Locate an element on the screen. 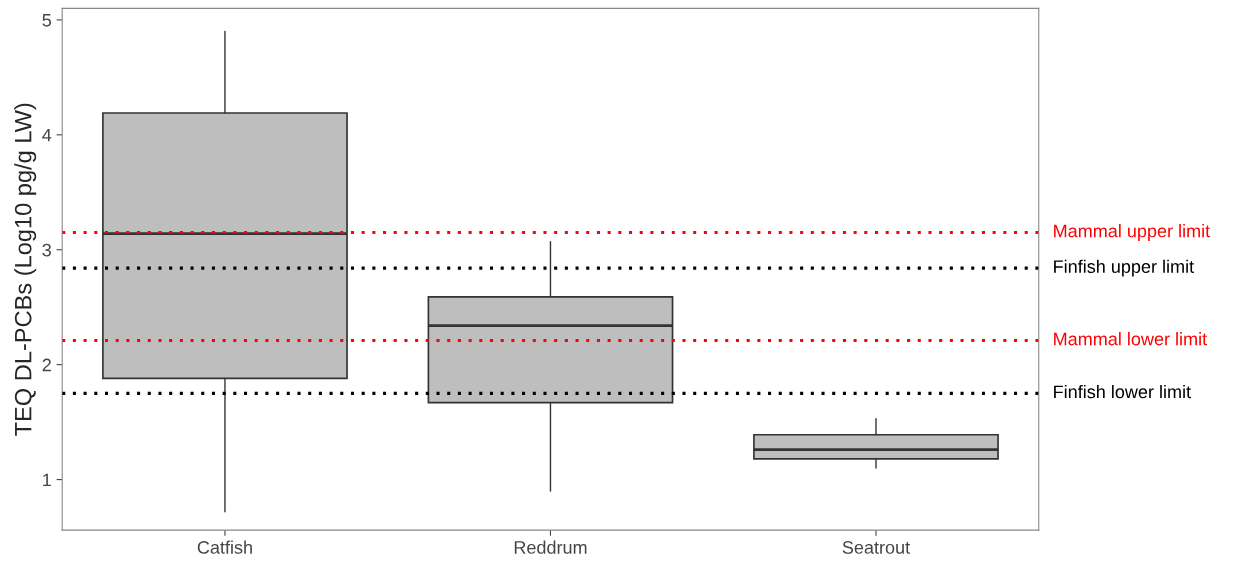  ref-line-label: Finfish upper limit is located at coordinates (1124, 268).